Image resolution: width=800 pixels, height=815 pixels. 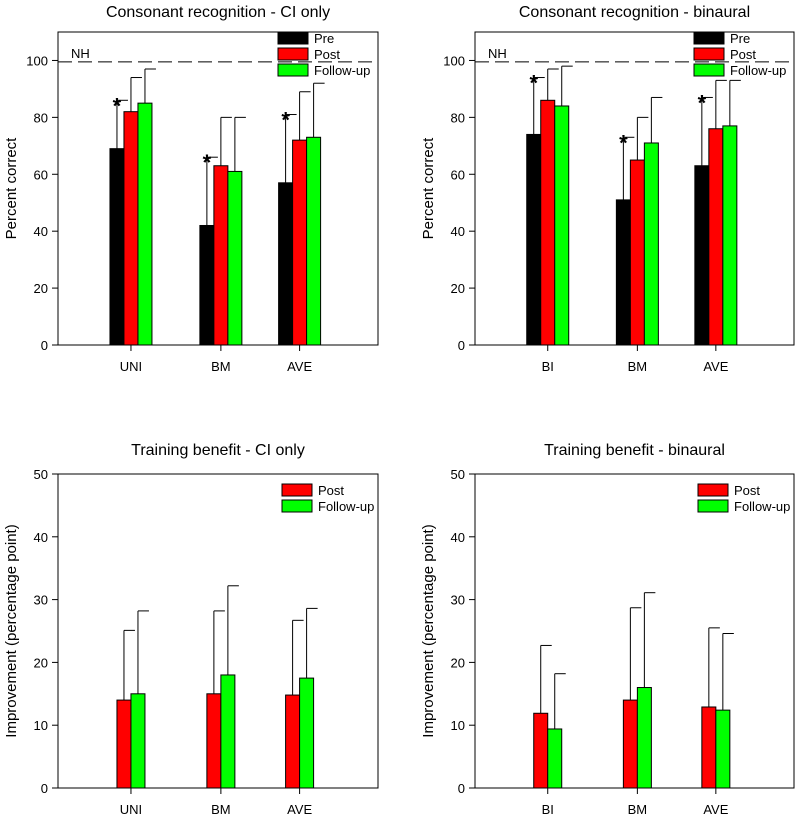 What do you see at coordinates (41, 174) in the screenshot?
I see `y-tick-label: 60` at bounding box center [41, 174].